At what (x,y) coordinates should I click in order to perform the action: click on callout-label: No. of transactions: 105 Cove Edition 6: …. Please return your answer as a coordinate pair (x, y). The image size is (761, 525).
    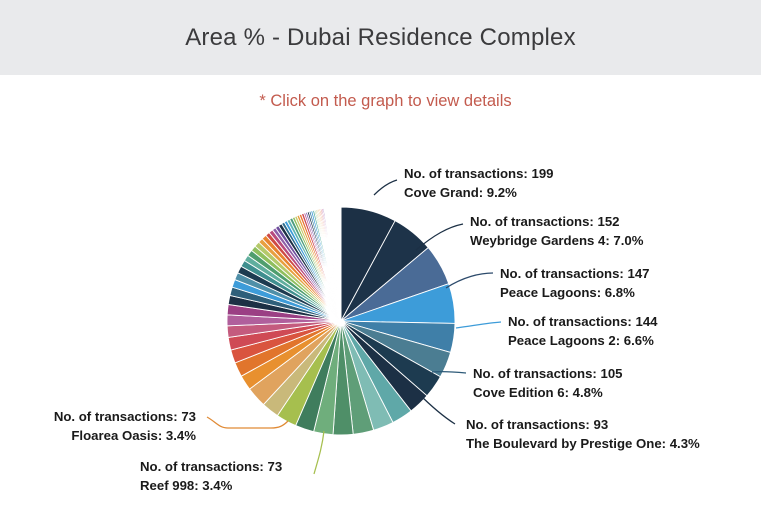
    Looking at the image, I should click on (548, 383).